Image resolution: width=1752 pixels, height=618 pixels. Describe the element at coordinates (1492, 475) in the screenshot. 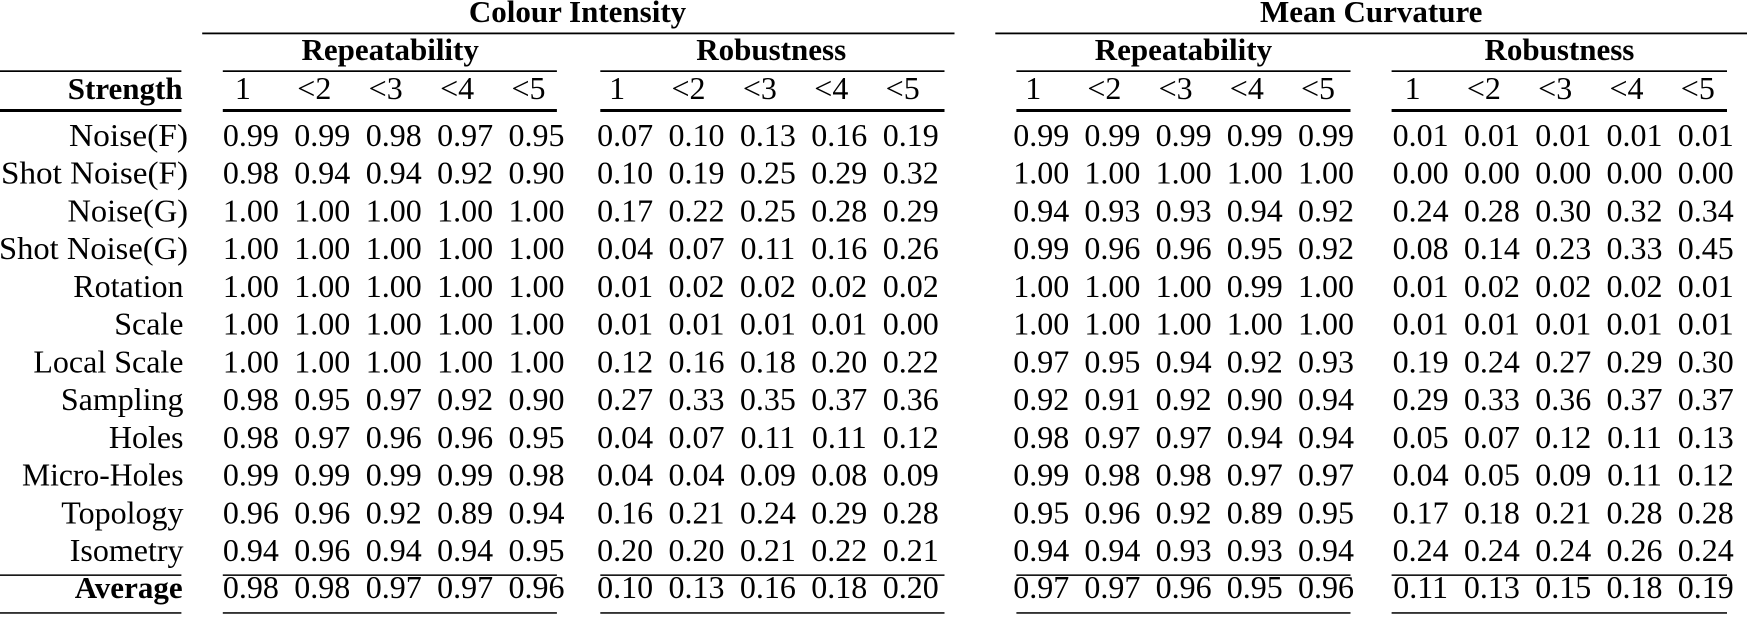

I see `svg-text: 0.05` at that location.